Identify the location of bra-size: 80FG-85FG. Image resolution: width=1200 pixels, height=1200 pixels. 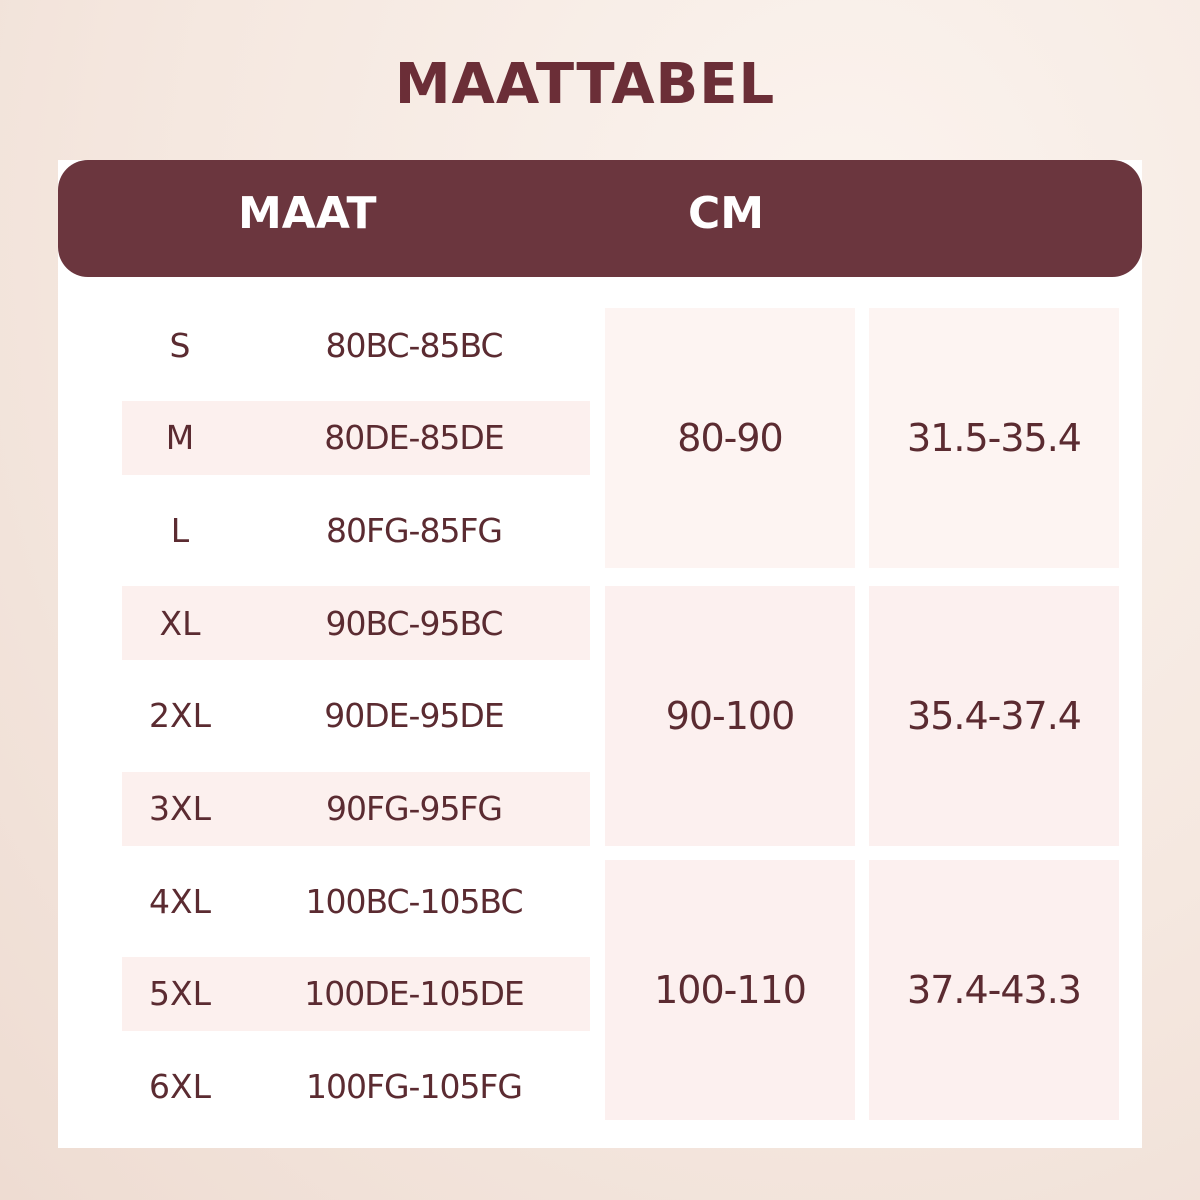
(414, 530).